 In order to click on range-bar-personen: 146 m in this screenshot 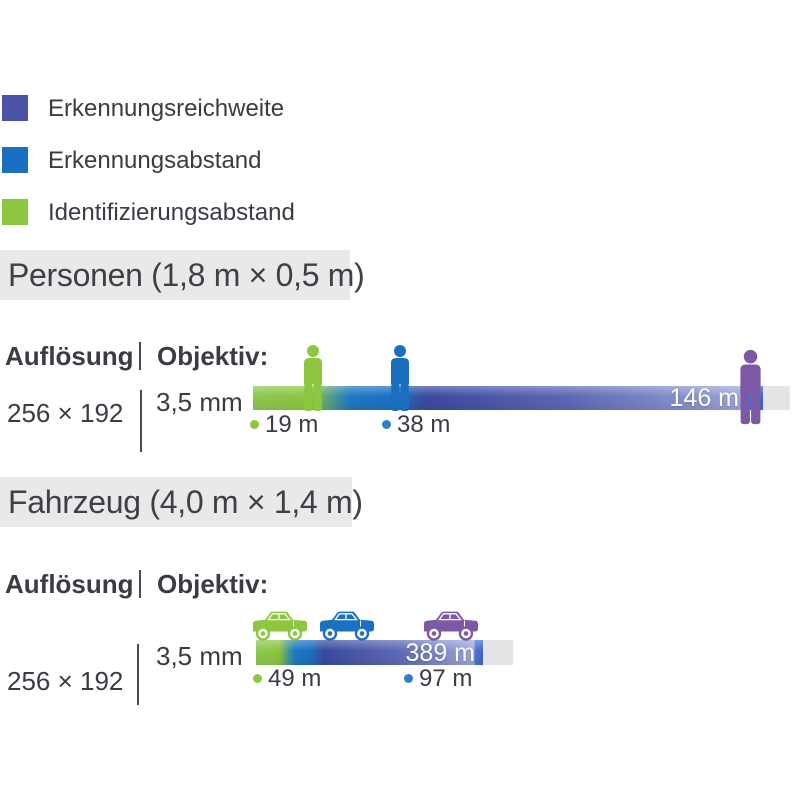, I will do `click(508, 398)`.